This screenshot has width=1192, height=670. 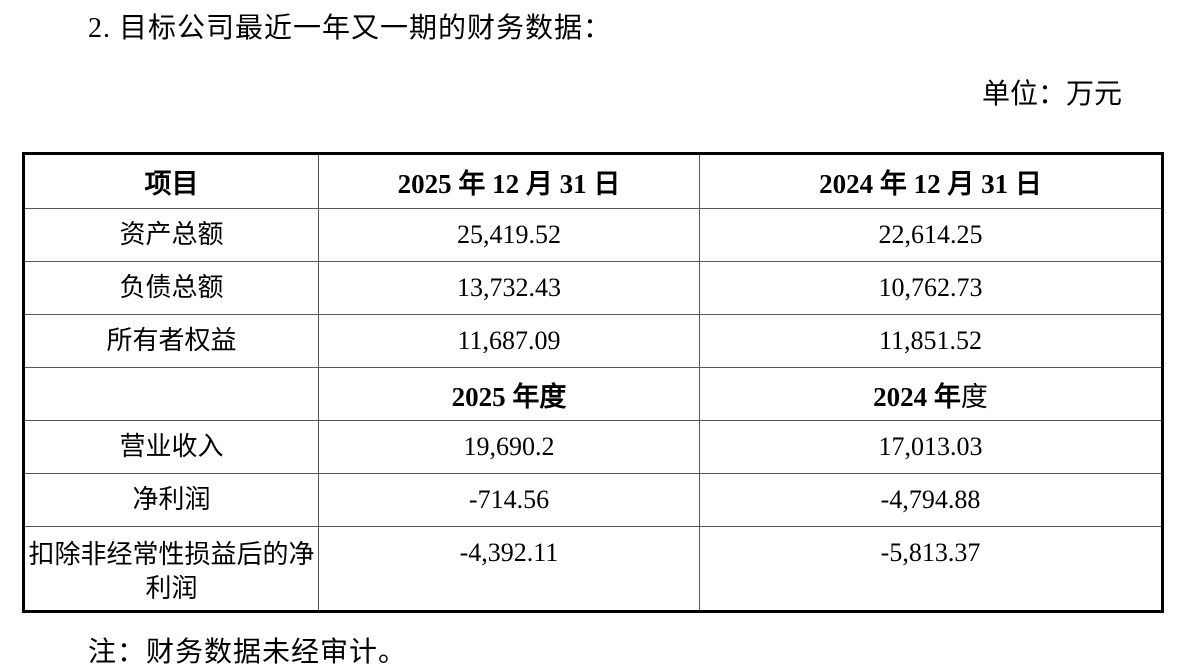 What do you see at coordinates (171, 341) in the screenshot?
I see `row-label: 所有者权益` at bounding box center [171, 341].